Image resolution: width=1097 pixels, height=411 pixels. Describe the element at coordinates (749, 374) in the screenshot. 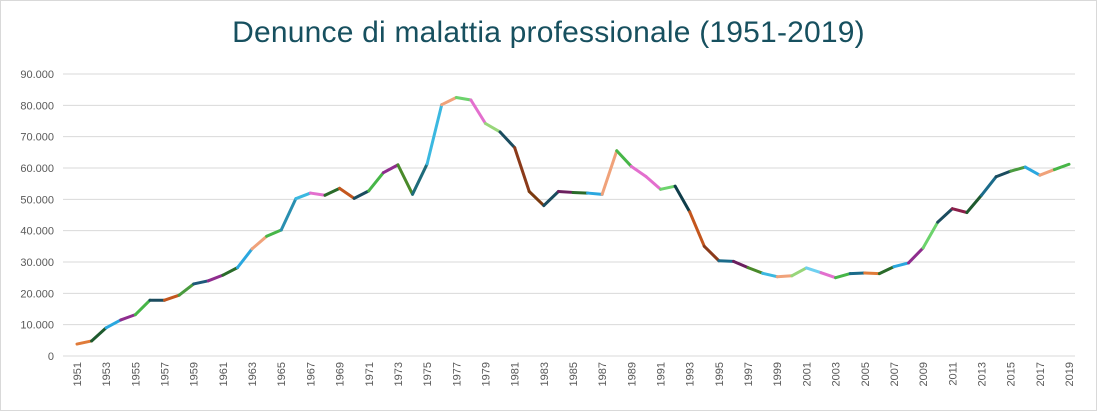

I see `x-tick-label: 1997` at that location.